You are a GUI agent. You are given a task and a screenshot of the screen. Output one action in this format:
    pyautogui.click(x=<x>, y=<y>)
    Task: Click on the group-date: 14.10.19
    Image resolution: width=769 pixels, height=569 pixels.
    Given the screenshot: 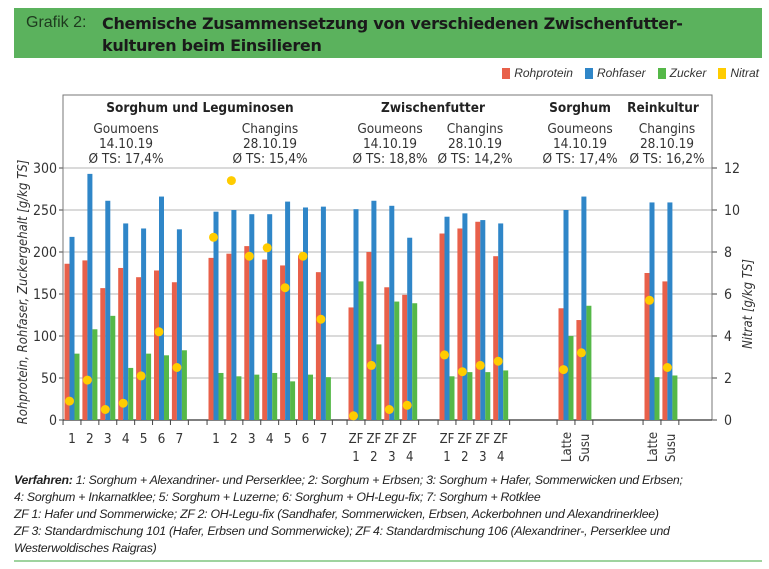 What is the action you would take?
    pyautogui.click(x=126, y=144)
    